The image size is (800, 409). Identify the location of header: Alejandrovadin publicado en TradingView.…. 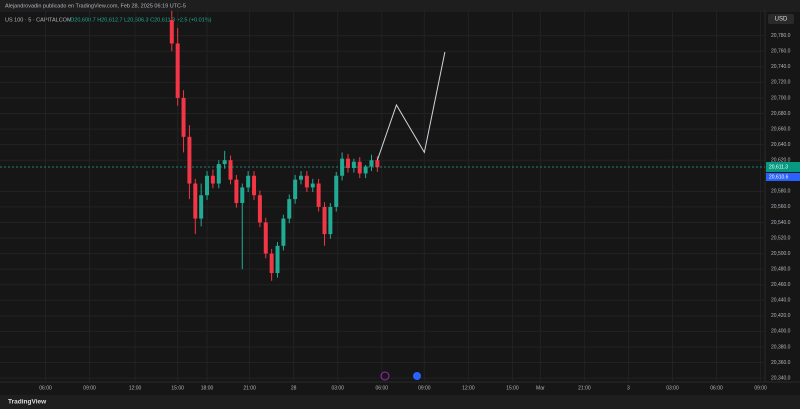
(95, 6).